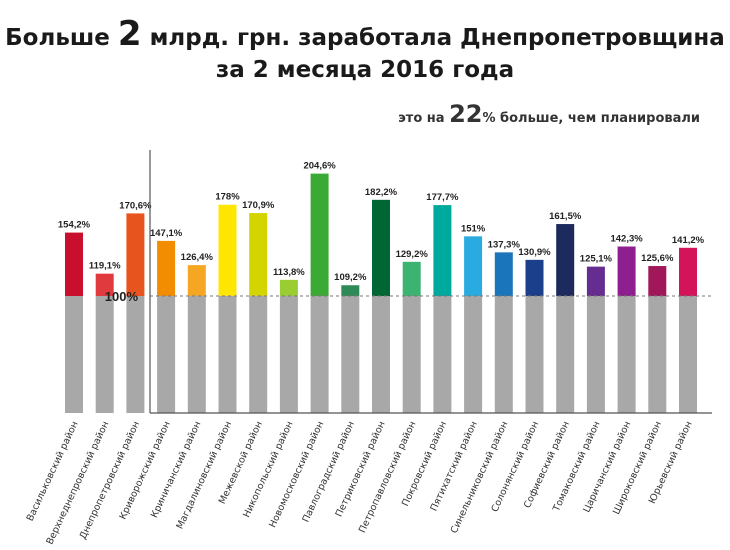 This screenshot has height=550, width=730. What do you see at coordinates (61, 38) in the screenshot?
I see `title-text: Больше` at bounding box center [61, 38].